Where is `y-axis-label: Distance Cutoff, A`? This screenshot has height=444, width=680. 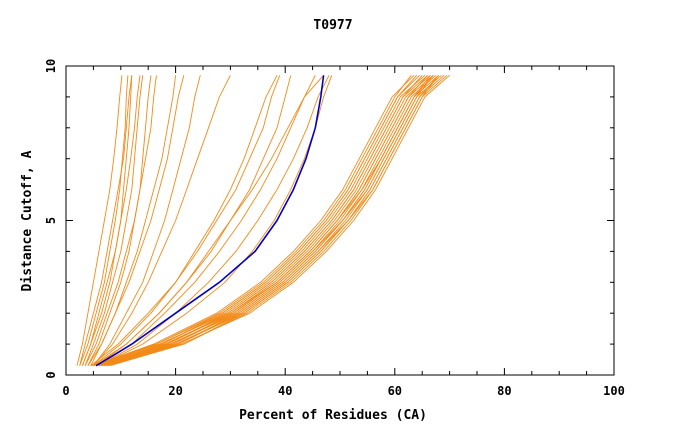 y-axis-label: Distance Cutoff, A is located at coordinates (27, 220).